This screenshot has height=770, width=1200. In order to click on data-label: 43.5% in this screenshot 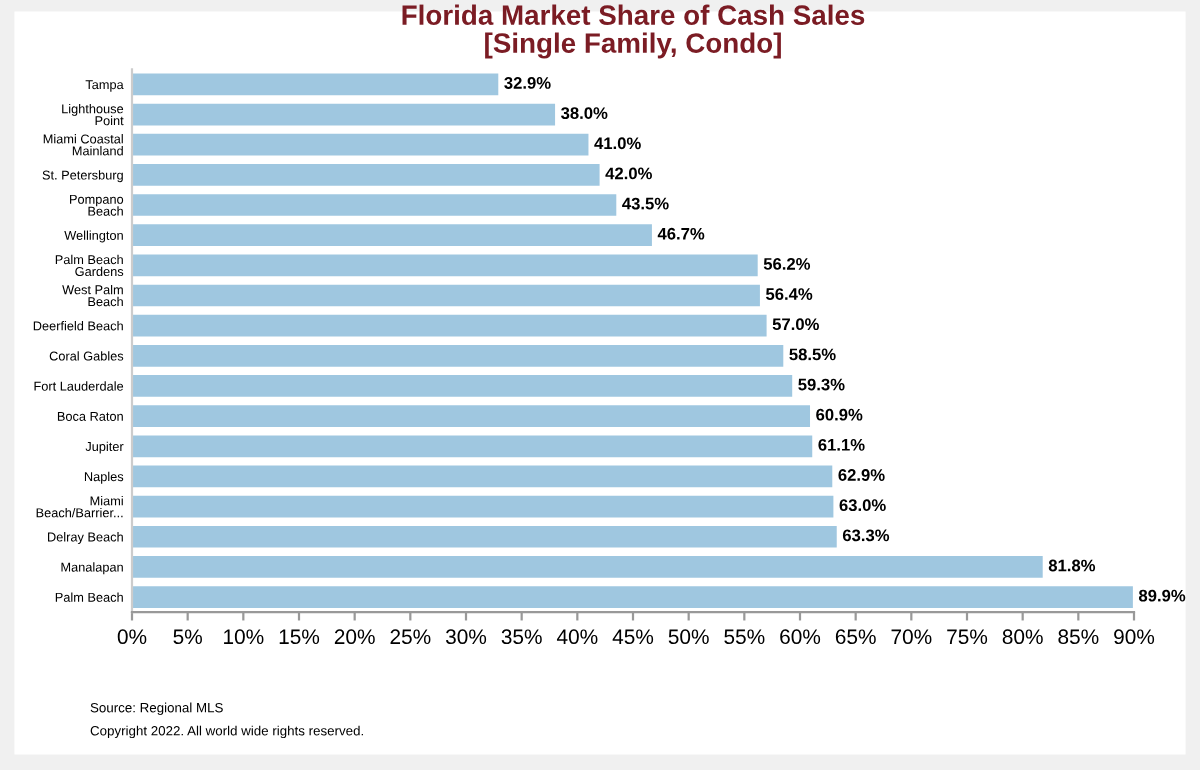, I will do `click(645, 203)`.